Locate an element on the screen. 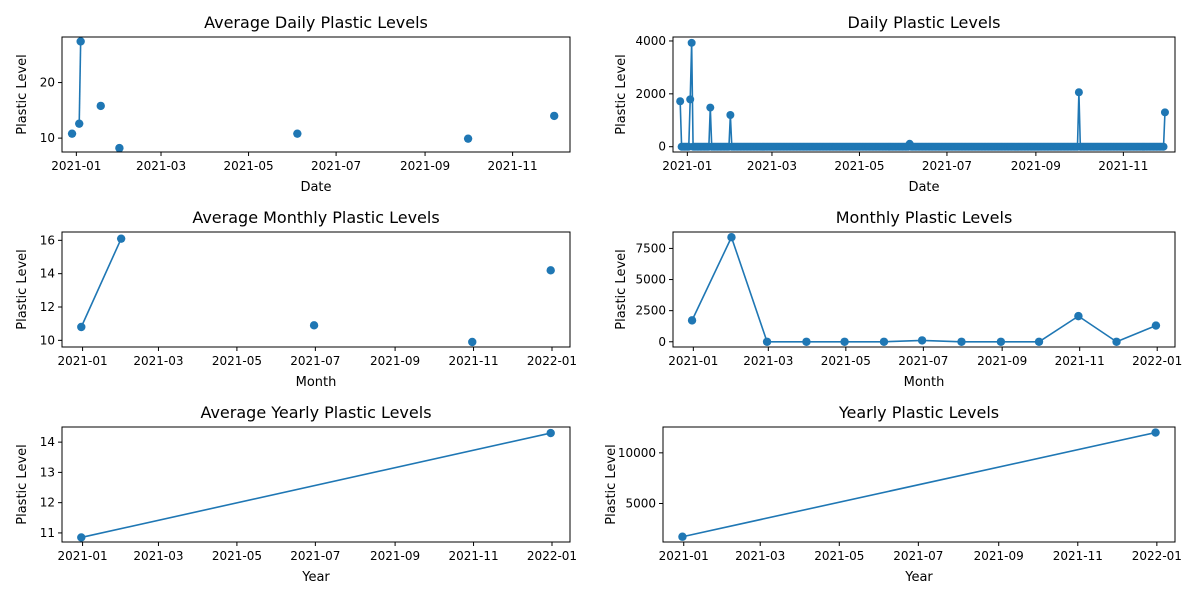 The height and width of the screenshot is (600, 1200). chart-title: Average Daily Plastic Levels is located at coordinates (316, 22).